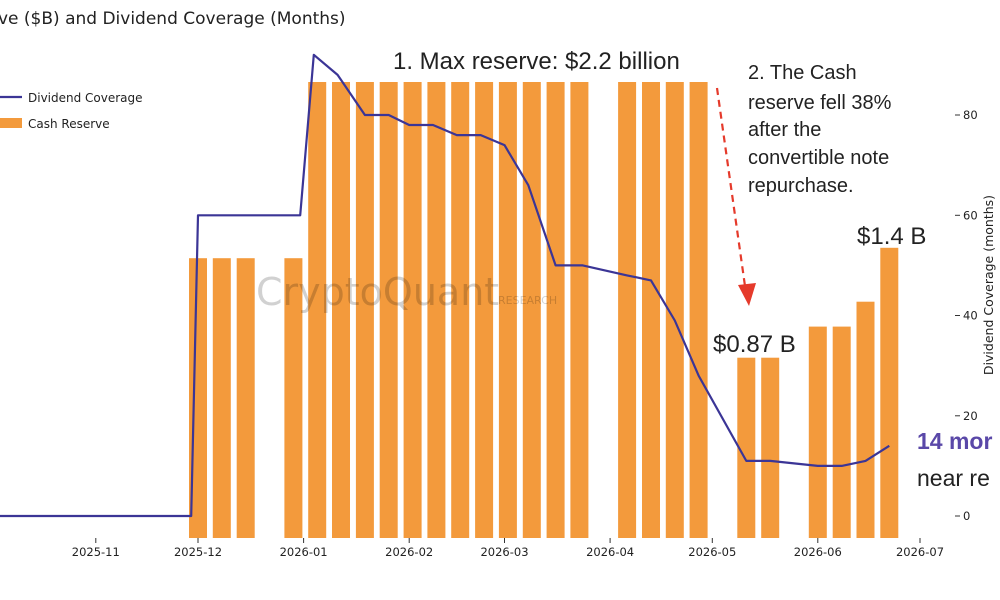 The height and width of the screenshot is (600, 1000). Describe the element at coordinates (891, 236) in the screenshot. I see `annotation-high-reserve: $1.4 B` at that location.